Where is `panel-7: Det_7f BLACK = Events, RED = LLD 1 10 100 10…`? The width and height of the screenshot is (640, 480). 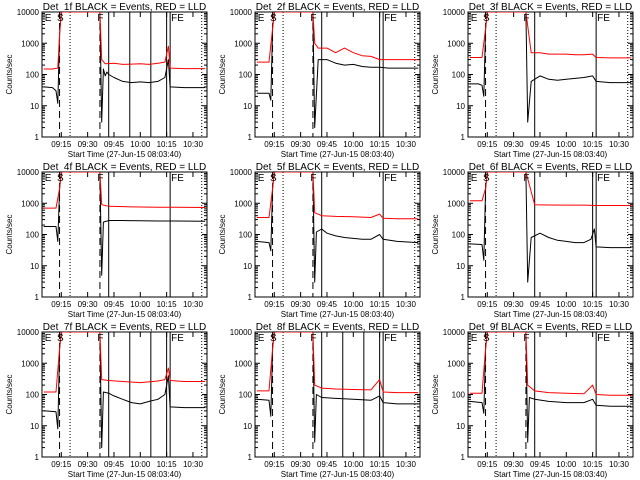 panel-7: Det_7f BLACK = Events, RED = LLD 1 10 100 10… is located at coordinates (106, 400).